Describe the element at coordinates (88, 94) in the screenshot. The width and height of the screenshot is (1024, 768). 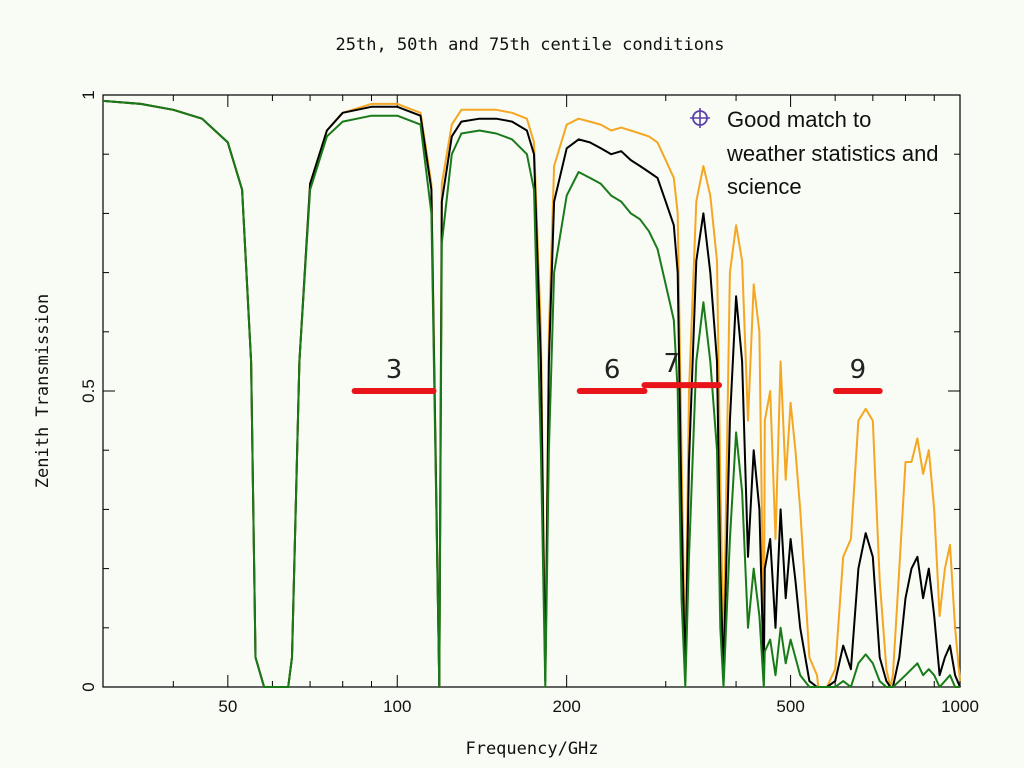
I see `y-tick-label: 1` at that location.